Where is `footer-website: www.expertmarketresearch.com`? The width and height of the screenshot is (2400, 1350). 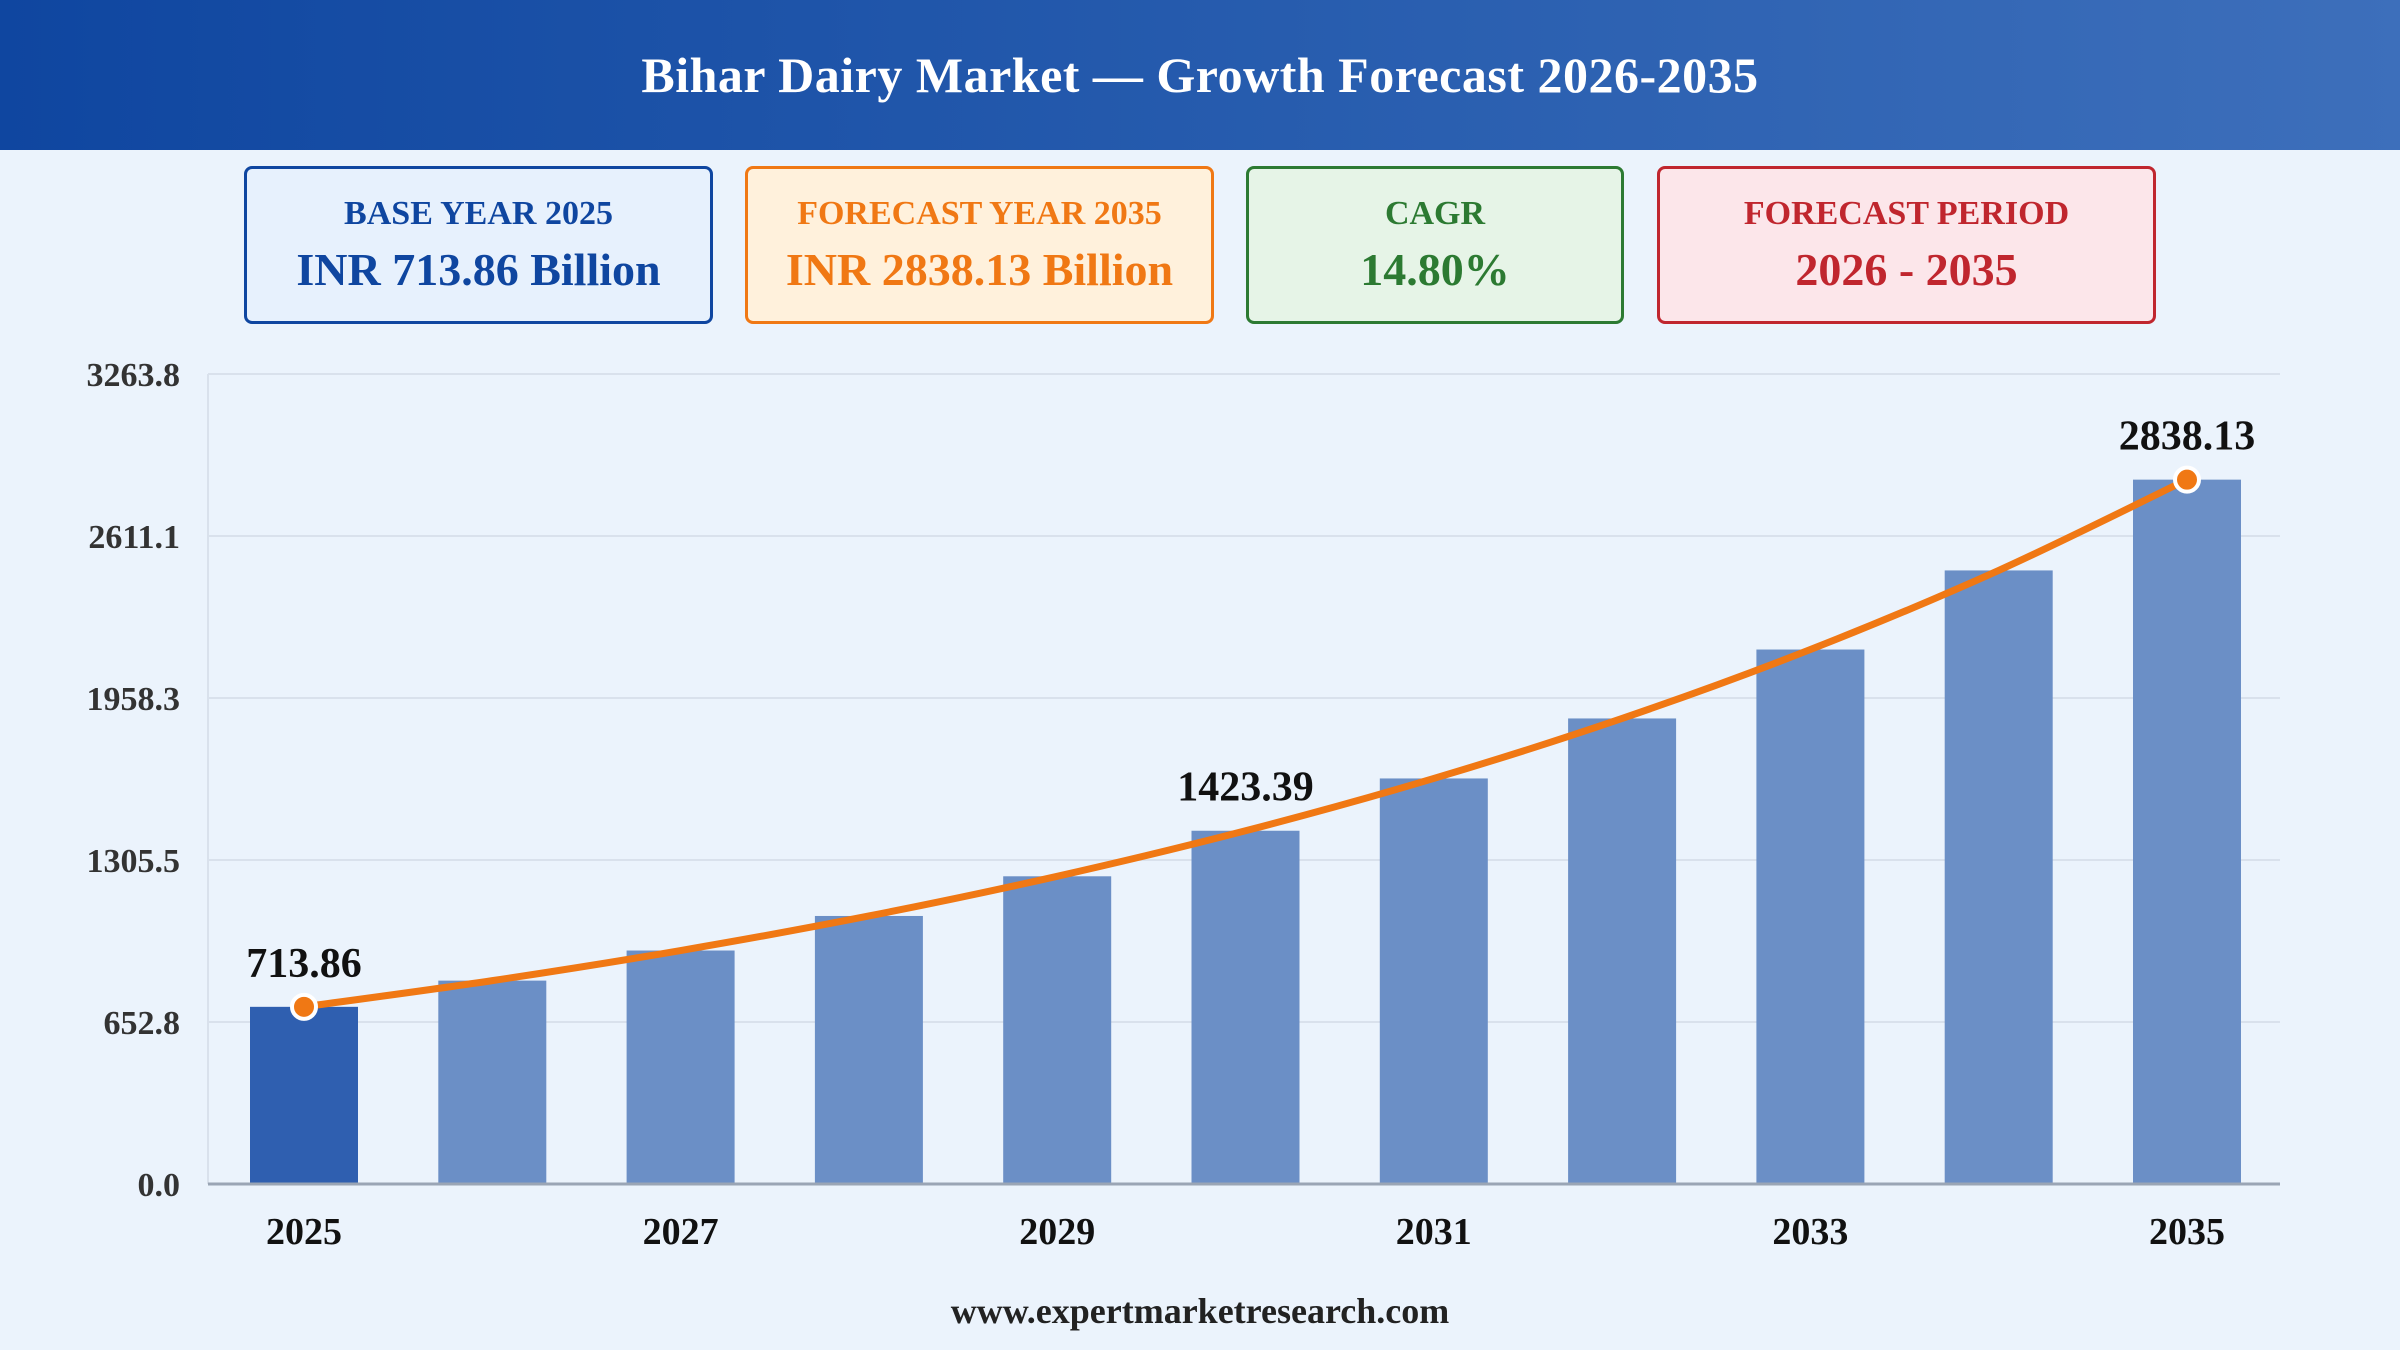 footer-website: www.expertmarketresearch.com is located at coordinates (1200, 1311).